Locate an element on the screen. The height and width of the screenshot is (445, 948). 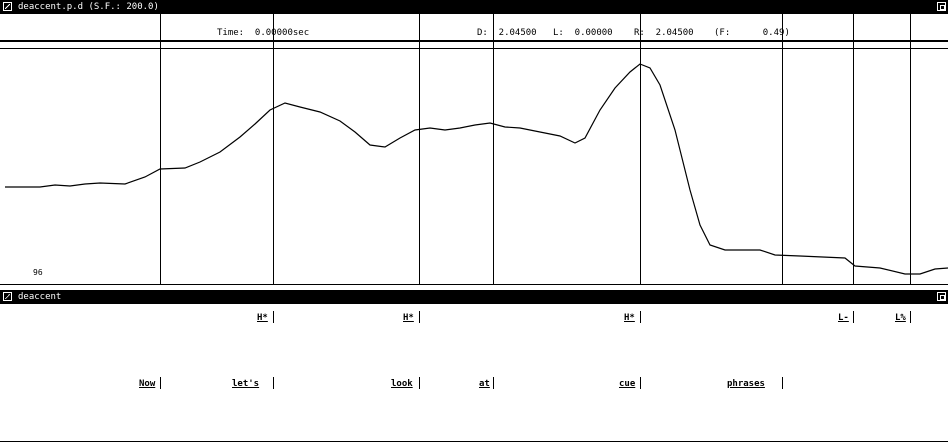
d-readout: D: 2.04500 is located at coordinates (507, 33).